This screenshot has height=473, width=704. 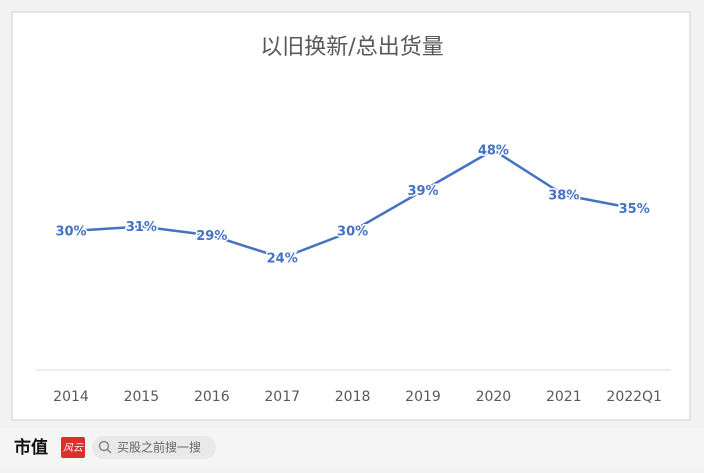 I want to click on x-tick-label: 2021, so click(x=564, y=397).